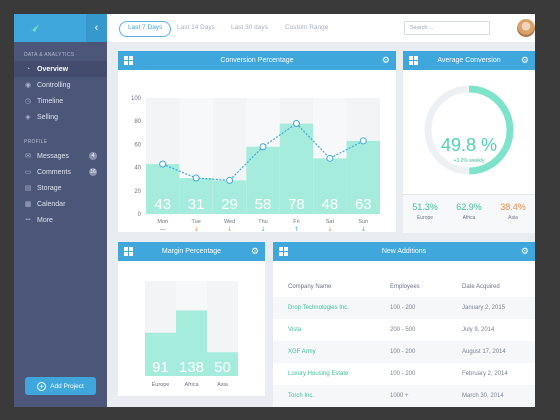  I want to click on collapse-sidebar-button: ‹, so click(96, 28).